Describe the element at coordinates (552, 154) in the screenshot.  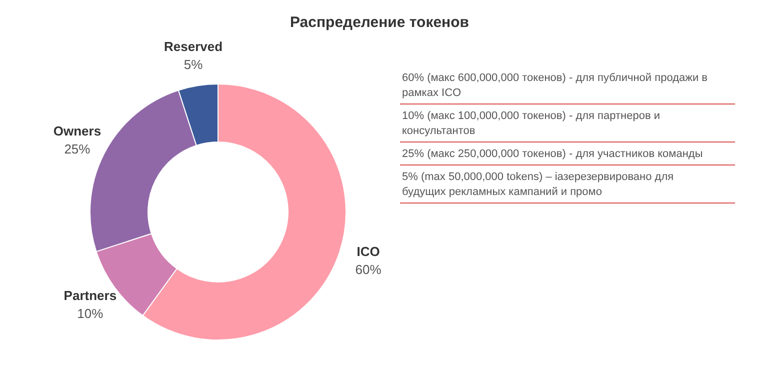
I see `text: 25% (макс 250,000,000 токенов) - для участников команды` at that location.